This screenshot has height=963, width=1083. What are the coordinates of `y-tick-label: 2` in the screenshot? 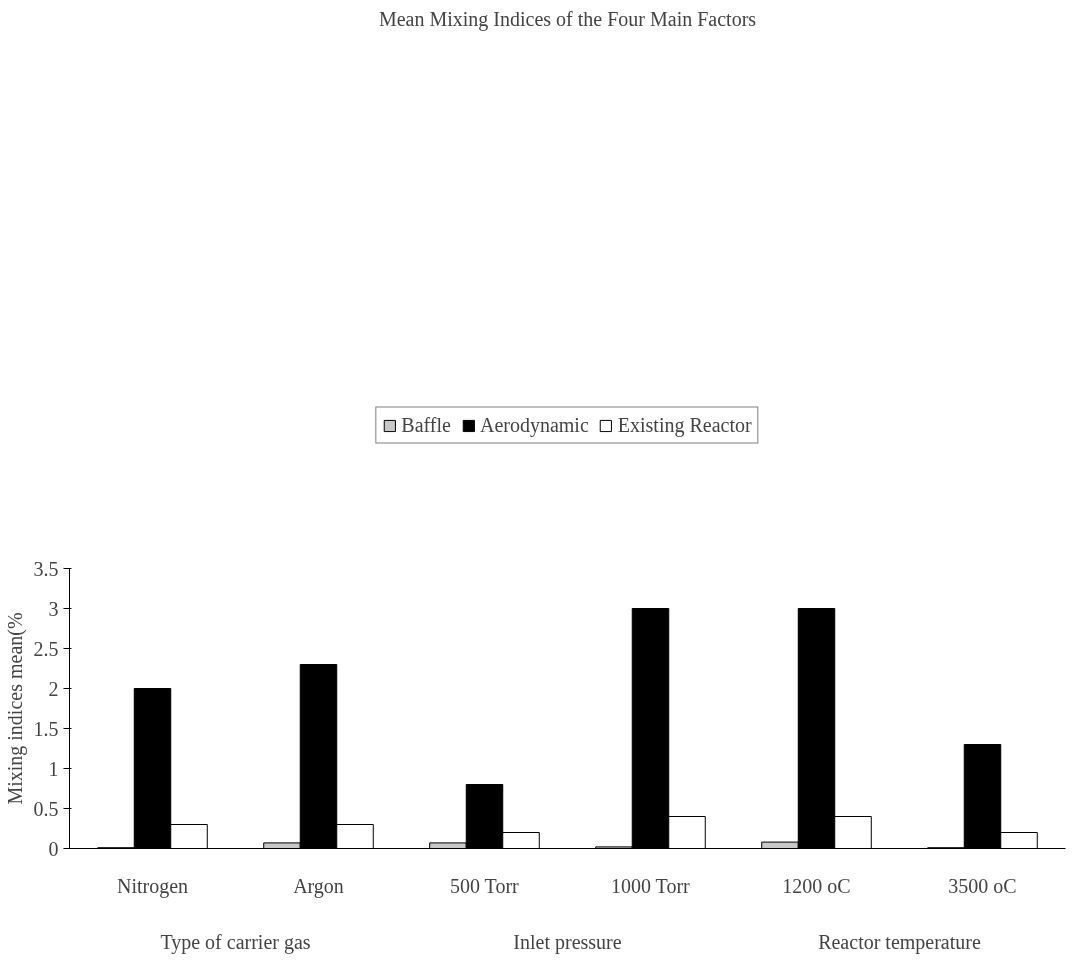 It's located at (53, 688).